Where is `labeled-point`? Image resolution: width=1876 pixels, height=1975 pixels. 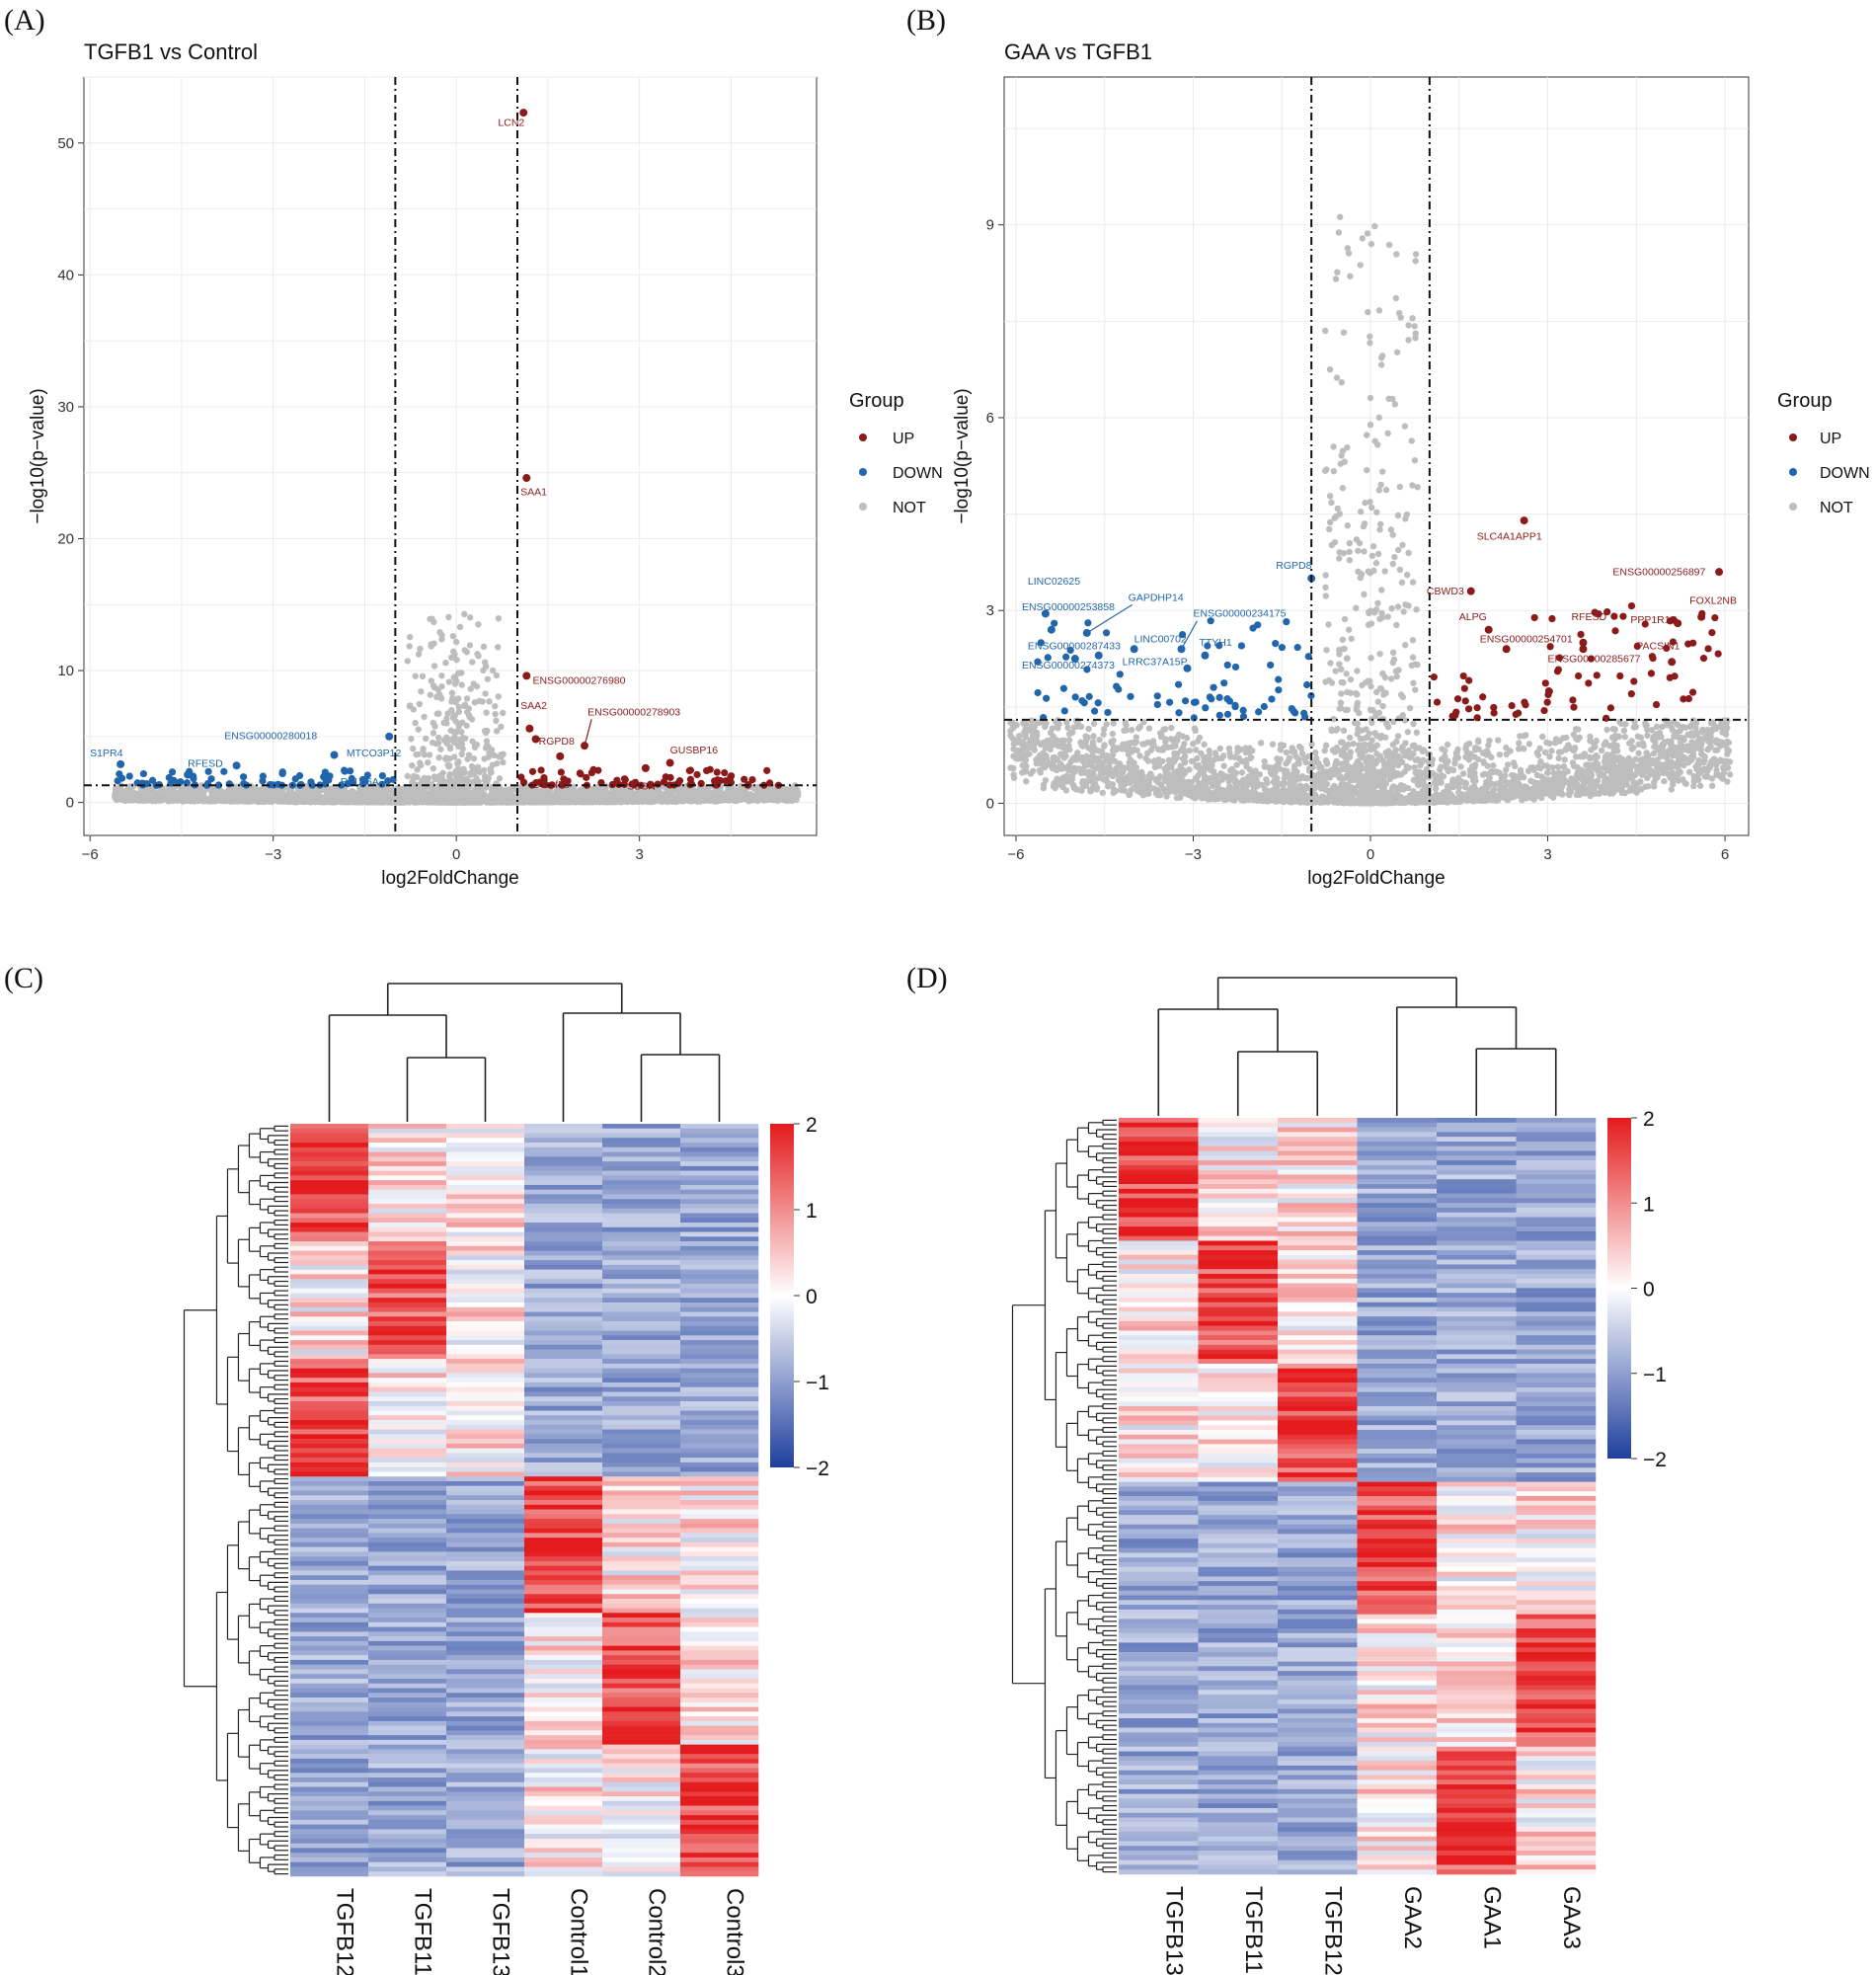 labeled-point is located at coordinates (335, 754).